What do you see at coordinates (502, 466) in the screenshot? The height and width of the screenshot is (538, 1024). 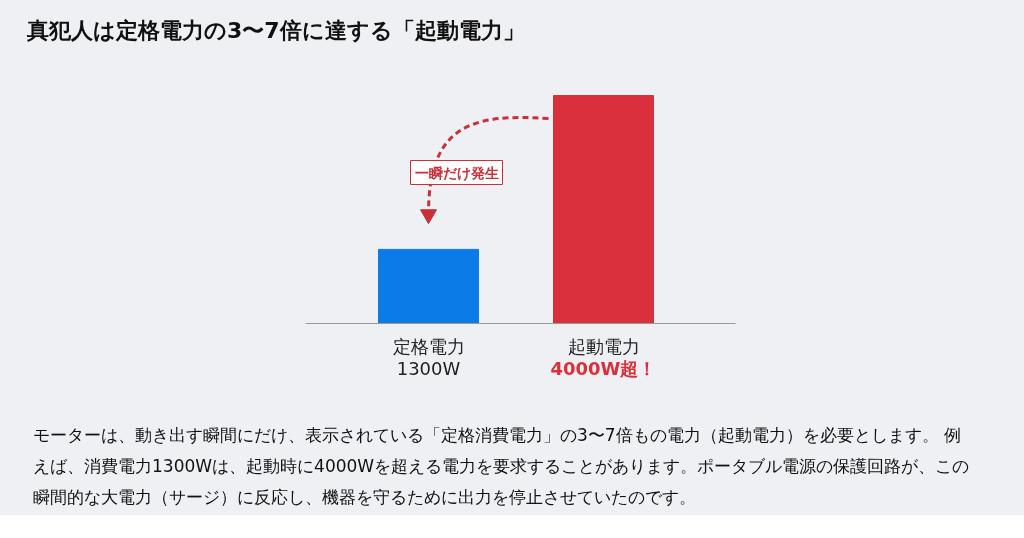 I see `text: モーターは、動き出す瞬間にだけ、表示されている「定格消費電力」の3〜7倍もの電力（起動電力）を必要とします。 例えば、消費電力1300Wは、起動時に4000Wを超える電力を要求することがあります。ポータブル電源の保護回路が、この瞬間的な大電力（サージ）に反応し、機器を守るために出力を停止させていたのです。` at bounding box center [502, 466].